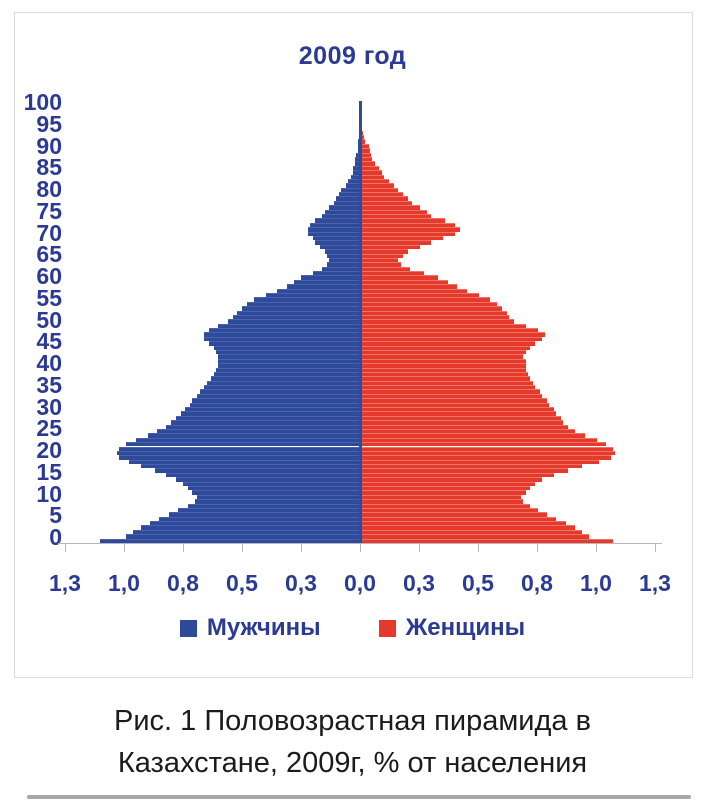 Image resolution: width=705 pixels, height=800 pixels. What do you see at coordinates (124, 583) in the screenshot?
I see `x-axis-label: 1,0` at bounding box center [124, 583].